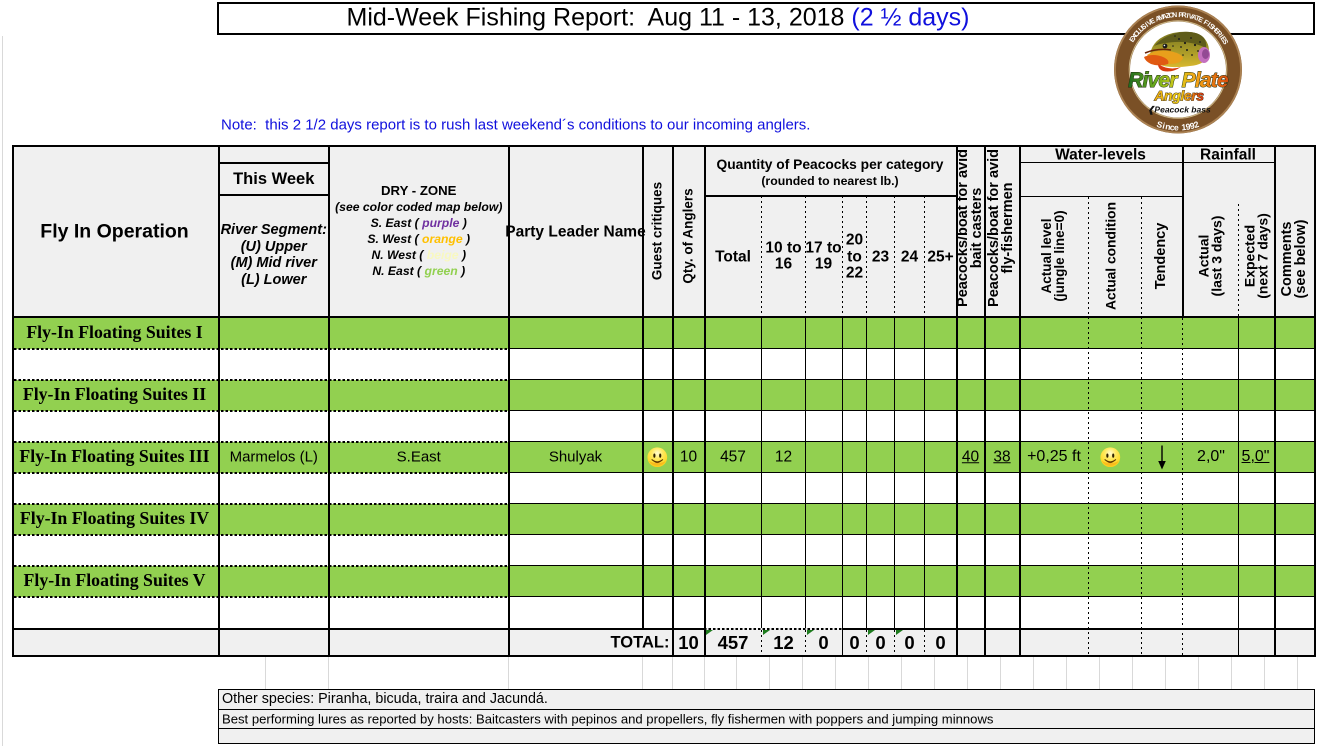 The image size is (1318, 746). What do you see at coordinates (1168, 16) in the screenshot?
I see `svg-text: Z` at bounding box center [1168, 16].